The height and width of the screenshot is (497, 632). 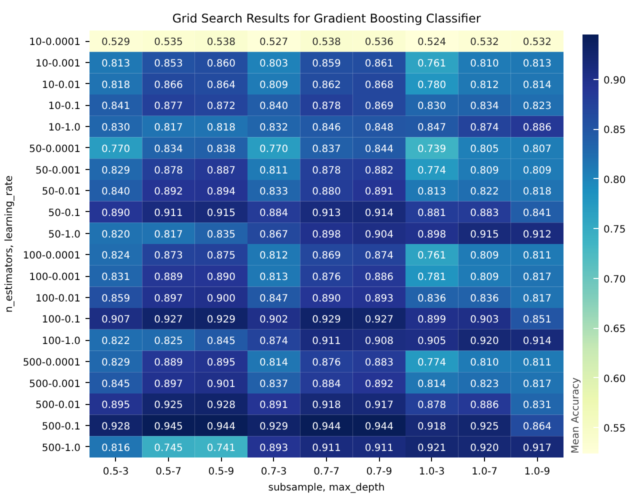 What do you see at coordinates (431, 472) in the screenshot?
I see `x-tick-label: 1.0-3` at bounding box center [431, 472].